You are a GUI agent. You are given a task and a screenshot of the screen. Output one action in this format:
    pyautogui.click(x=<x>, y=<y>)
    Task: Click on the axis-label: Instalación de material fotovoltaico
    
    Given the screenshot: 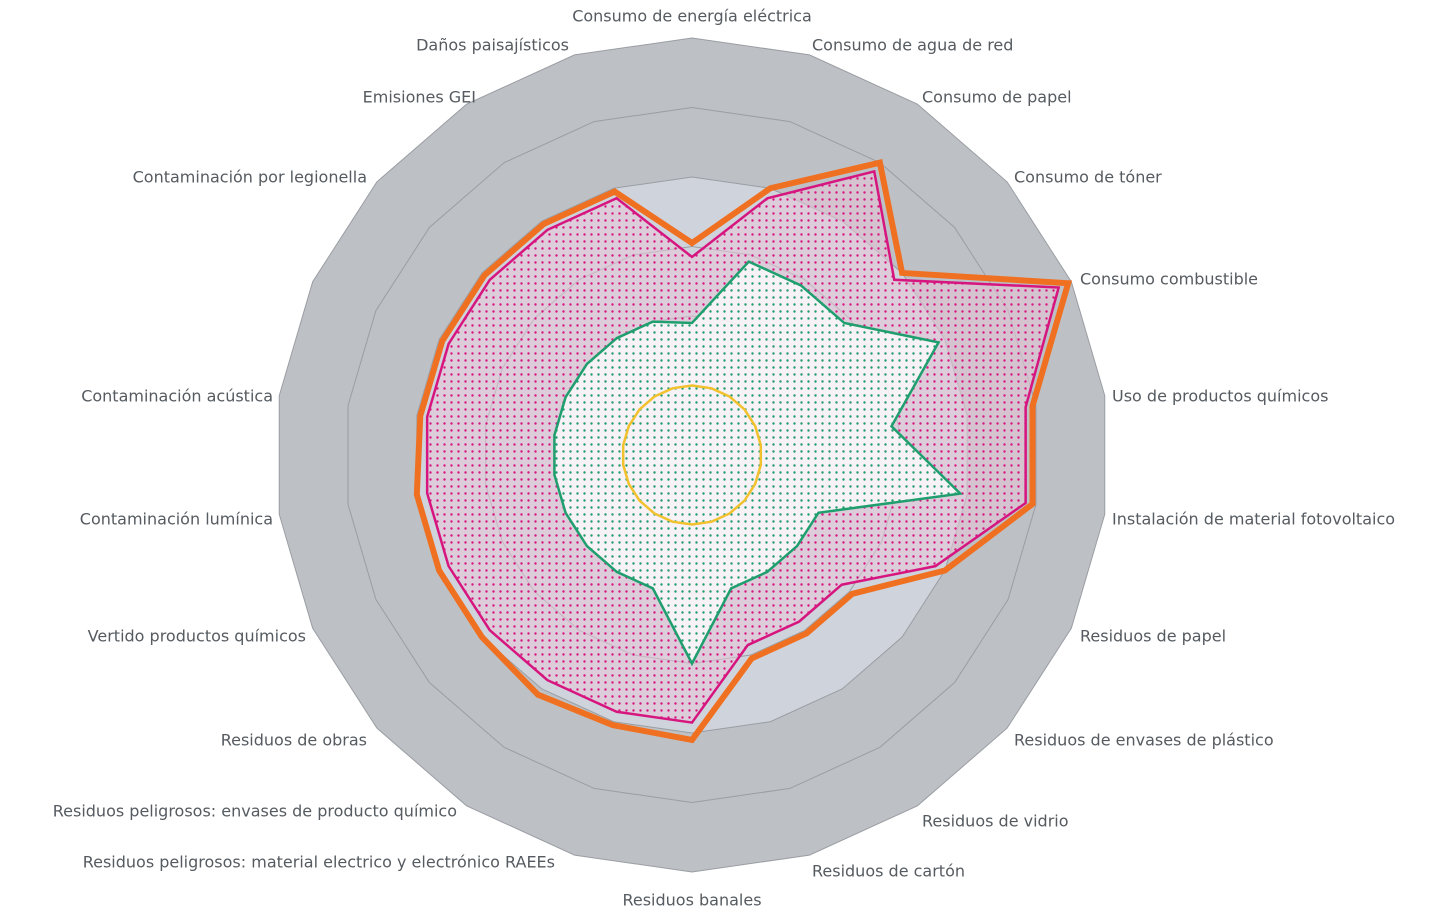 What is the action you would take?
    pyautogui.click(x=1253, y=519)
    